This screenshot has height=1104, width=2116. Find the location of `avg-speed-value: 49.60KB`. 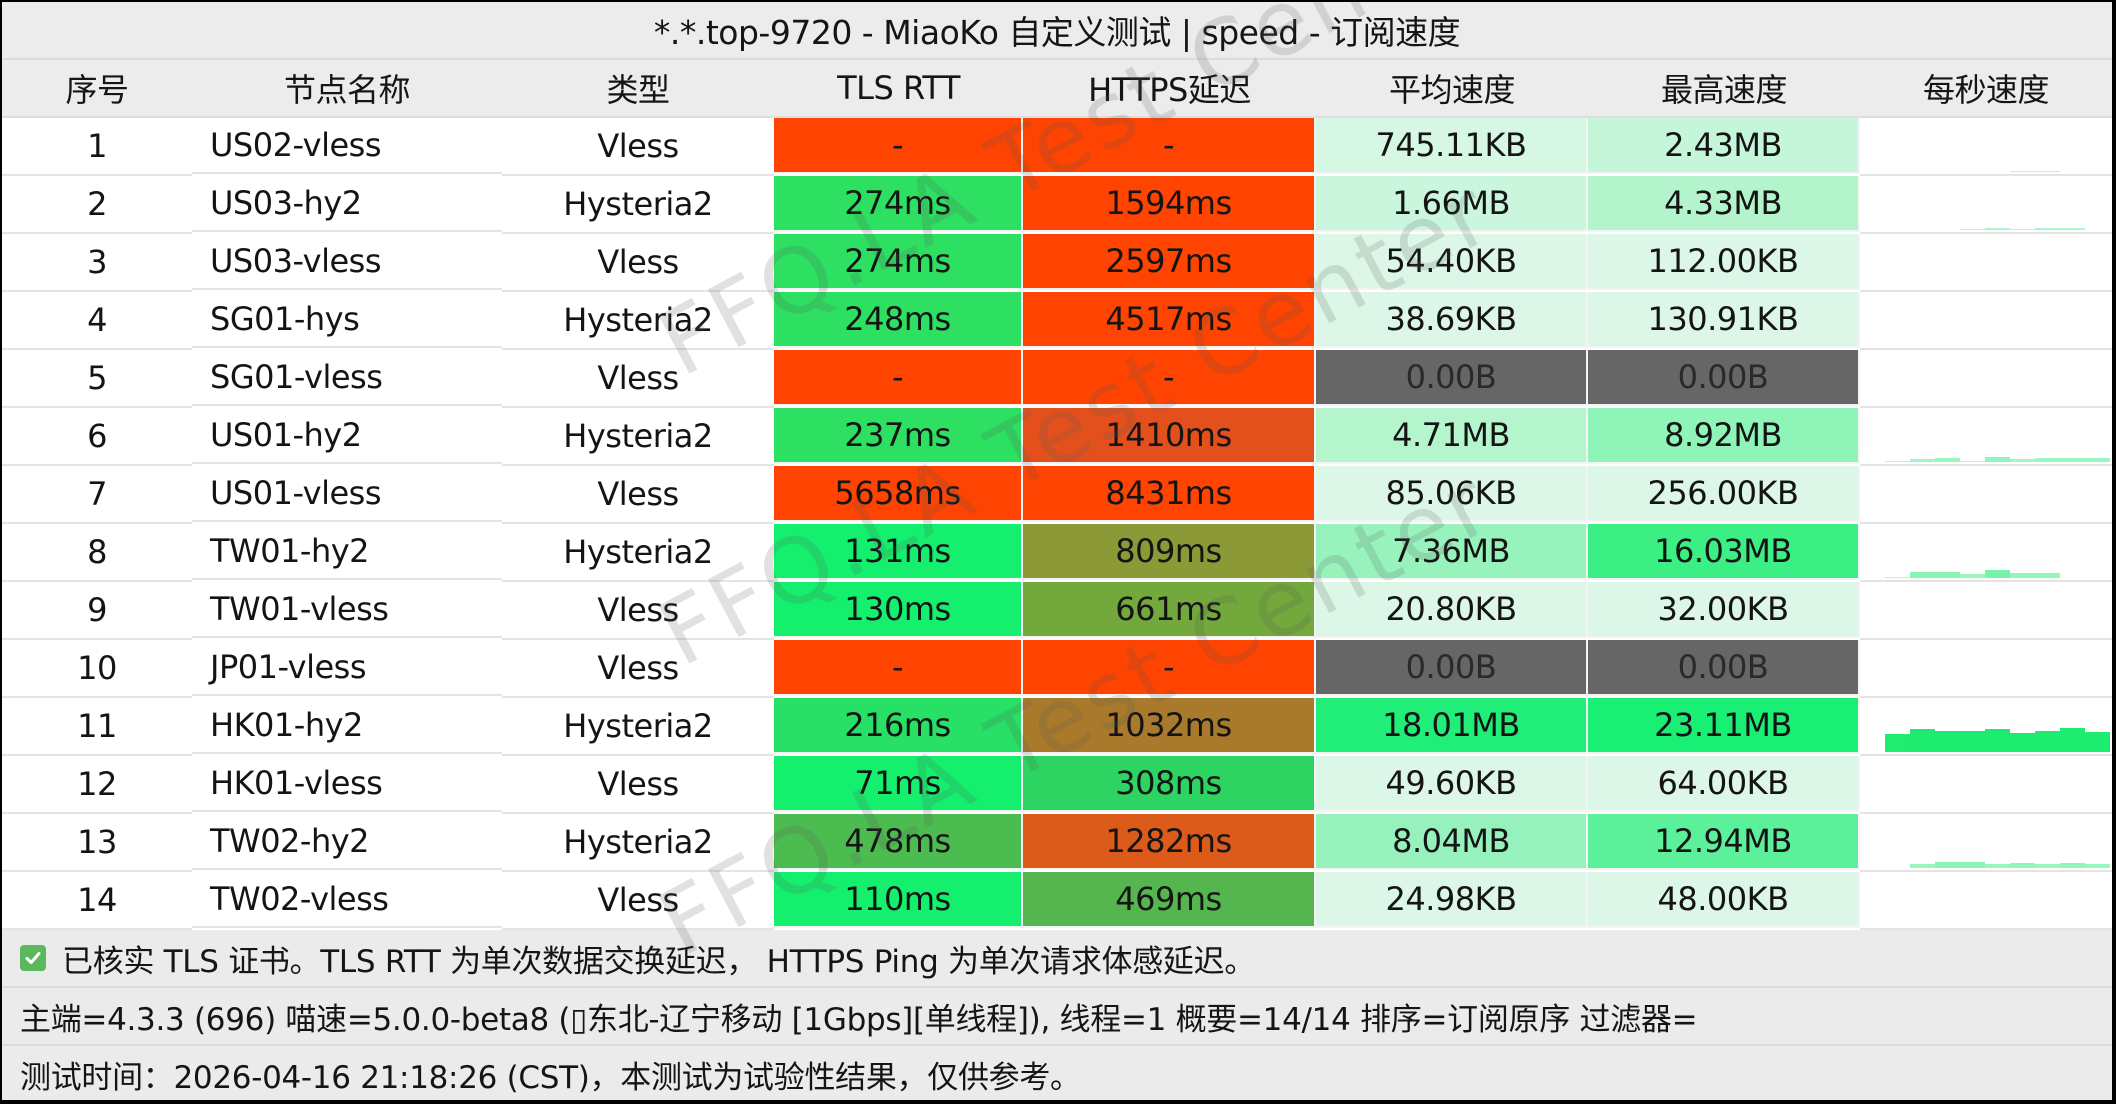

avg-speed-value: 49.60KB is located at coordinates (1452, 784).